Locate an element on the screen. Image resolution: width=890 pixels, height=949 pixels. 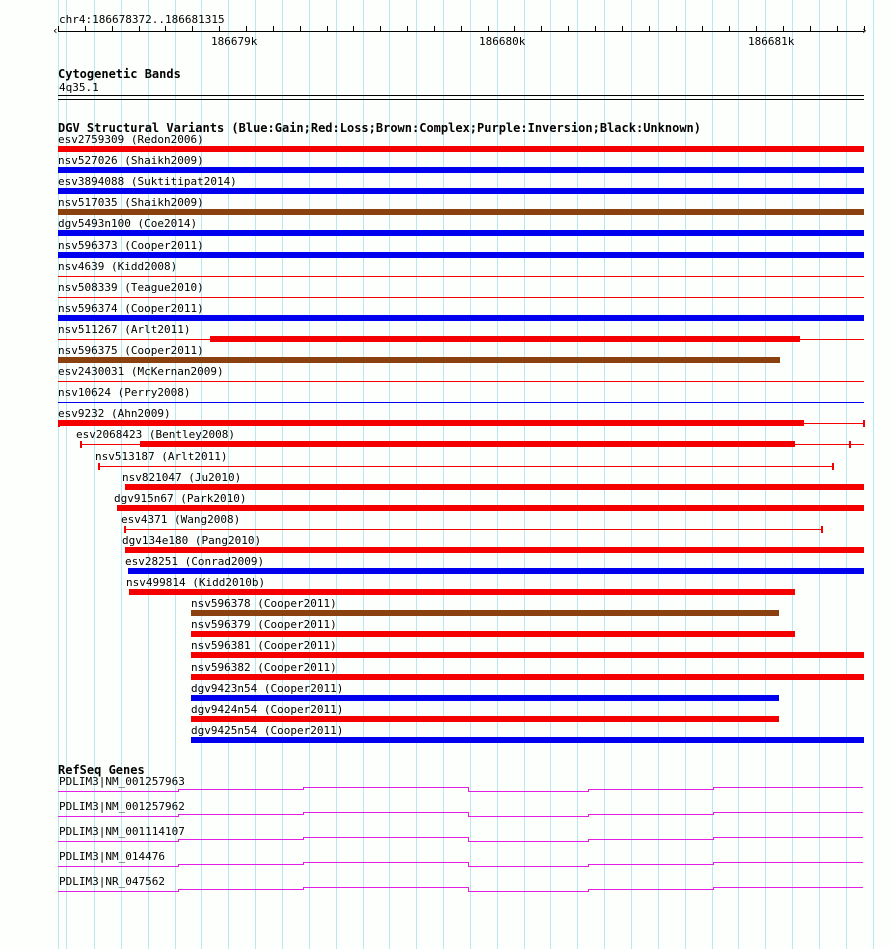
refseq-gene-label: PDLIM3|NM_014476 is located at coordinates (112, 856).